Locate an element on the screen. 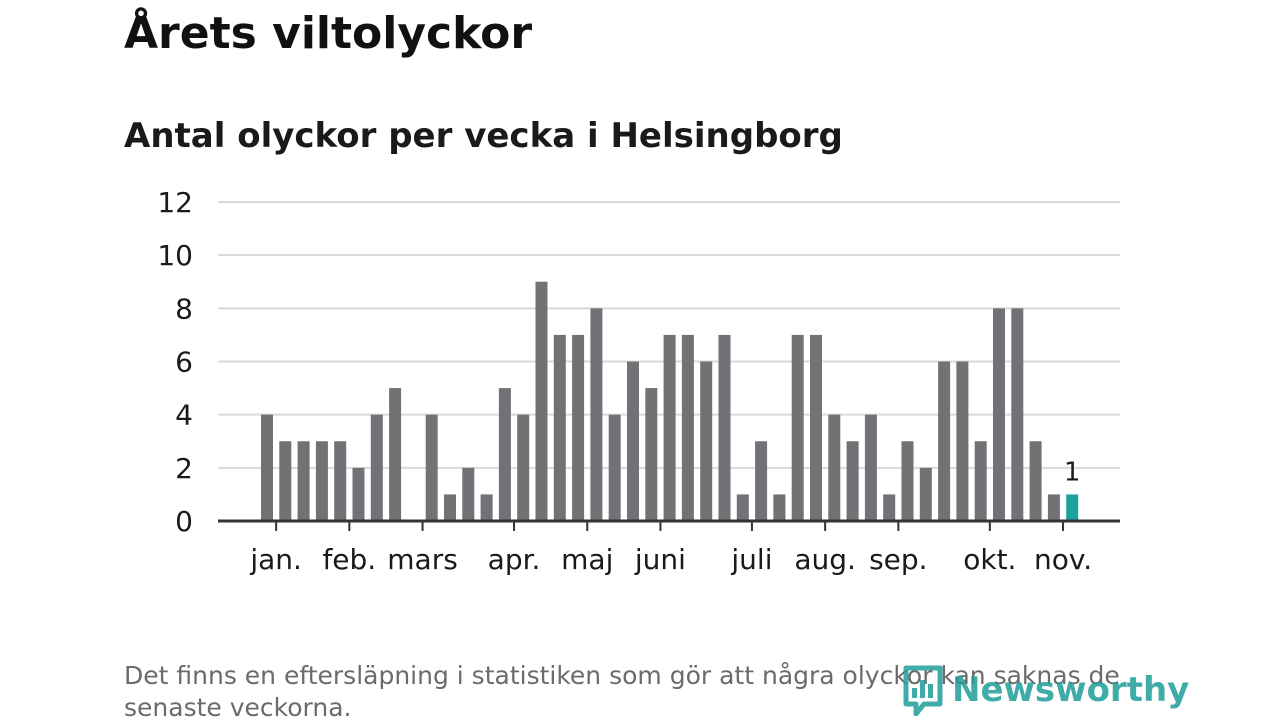 Image resolution: width=1280 pixels, height=724 pixels. x-tick-label: sep. is located at coordinates (898, 559).